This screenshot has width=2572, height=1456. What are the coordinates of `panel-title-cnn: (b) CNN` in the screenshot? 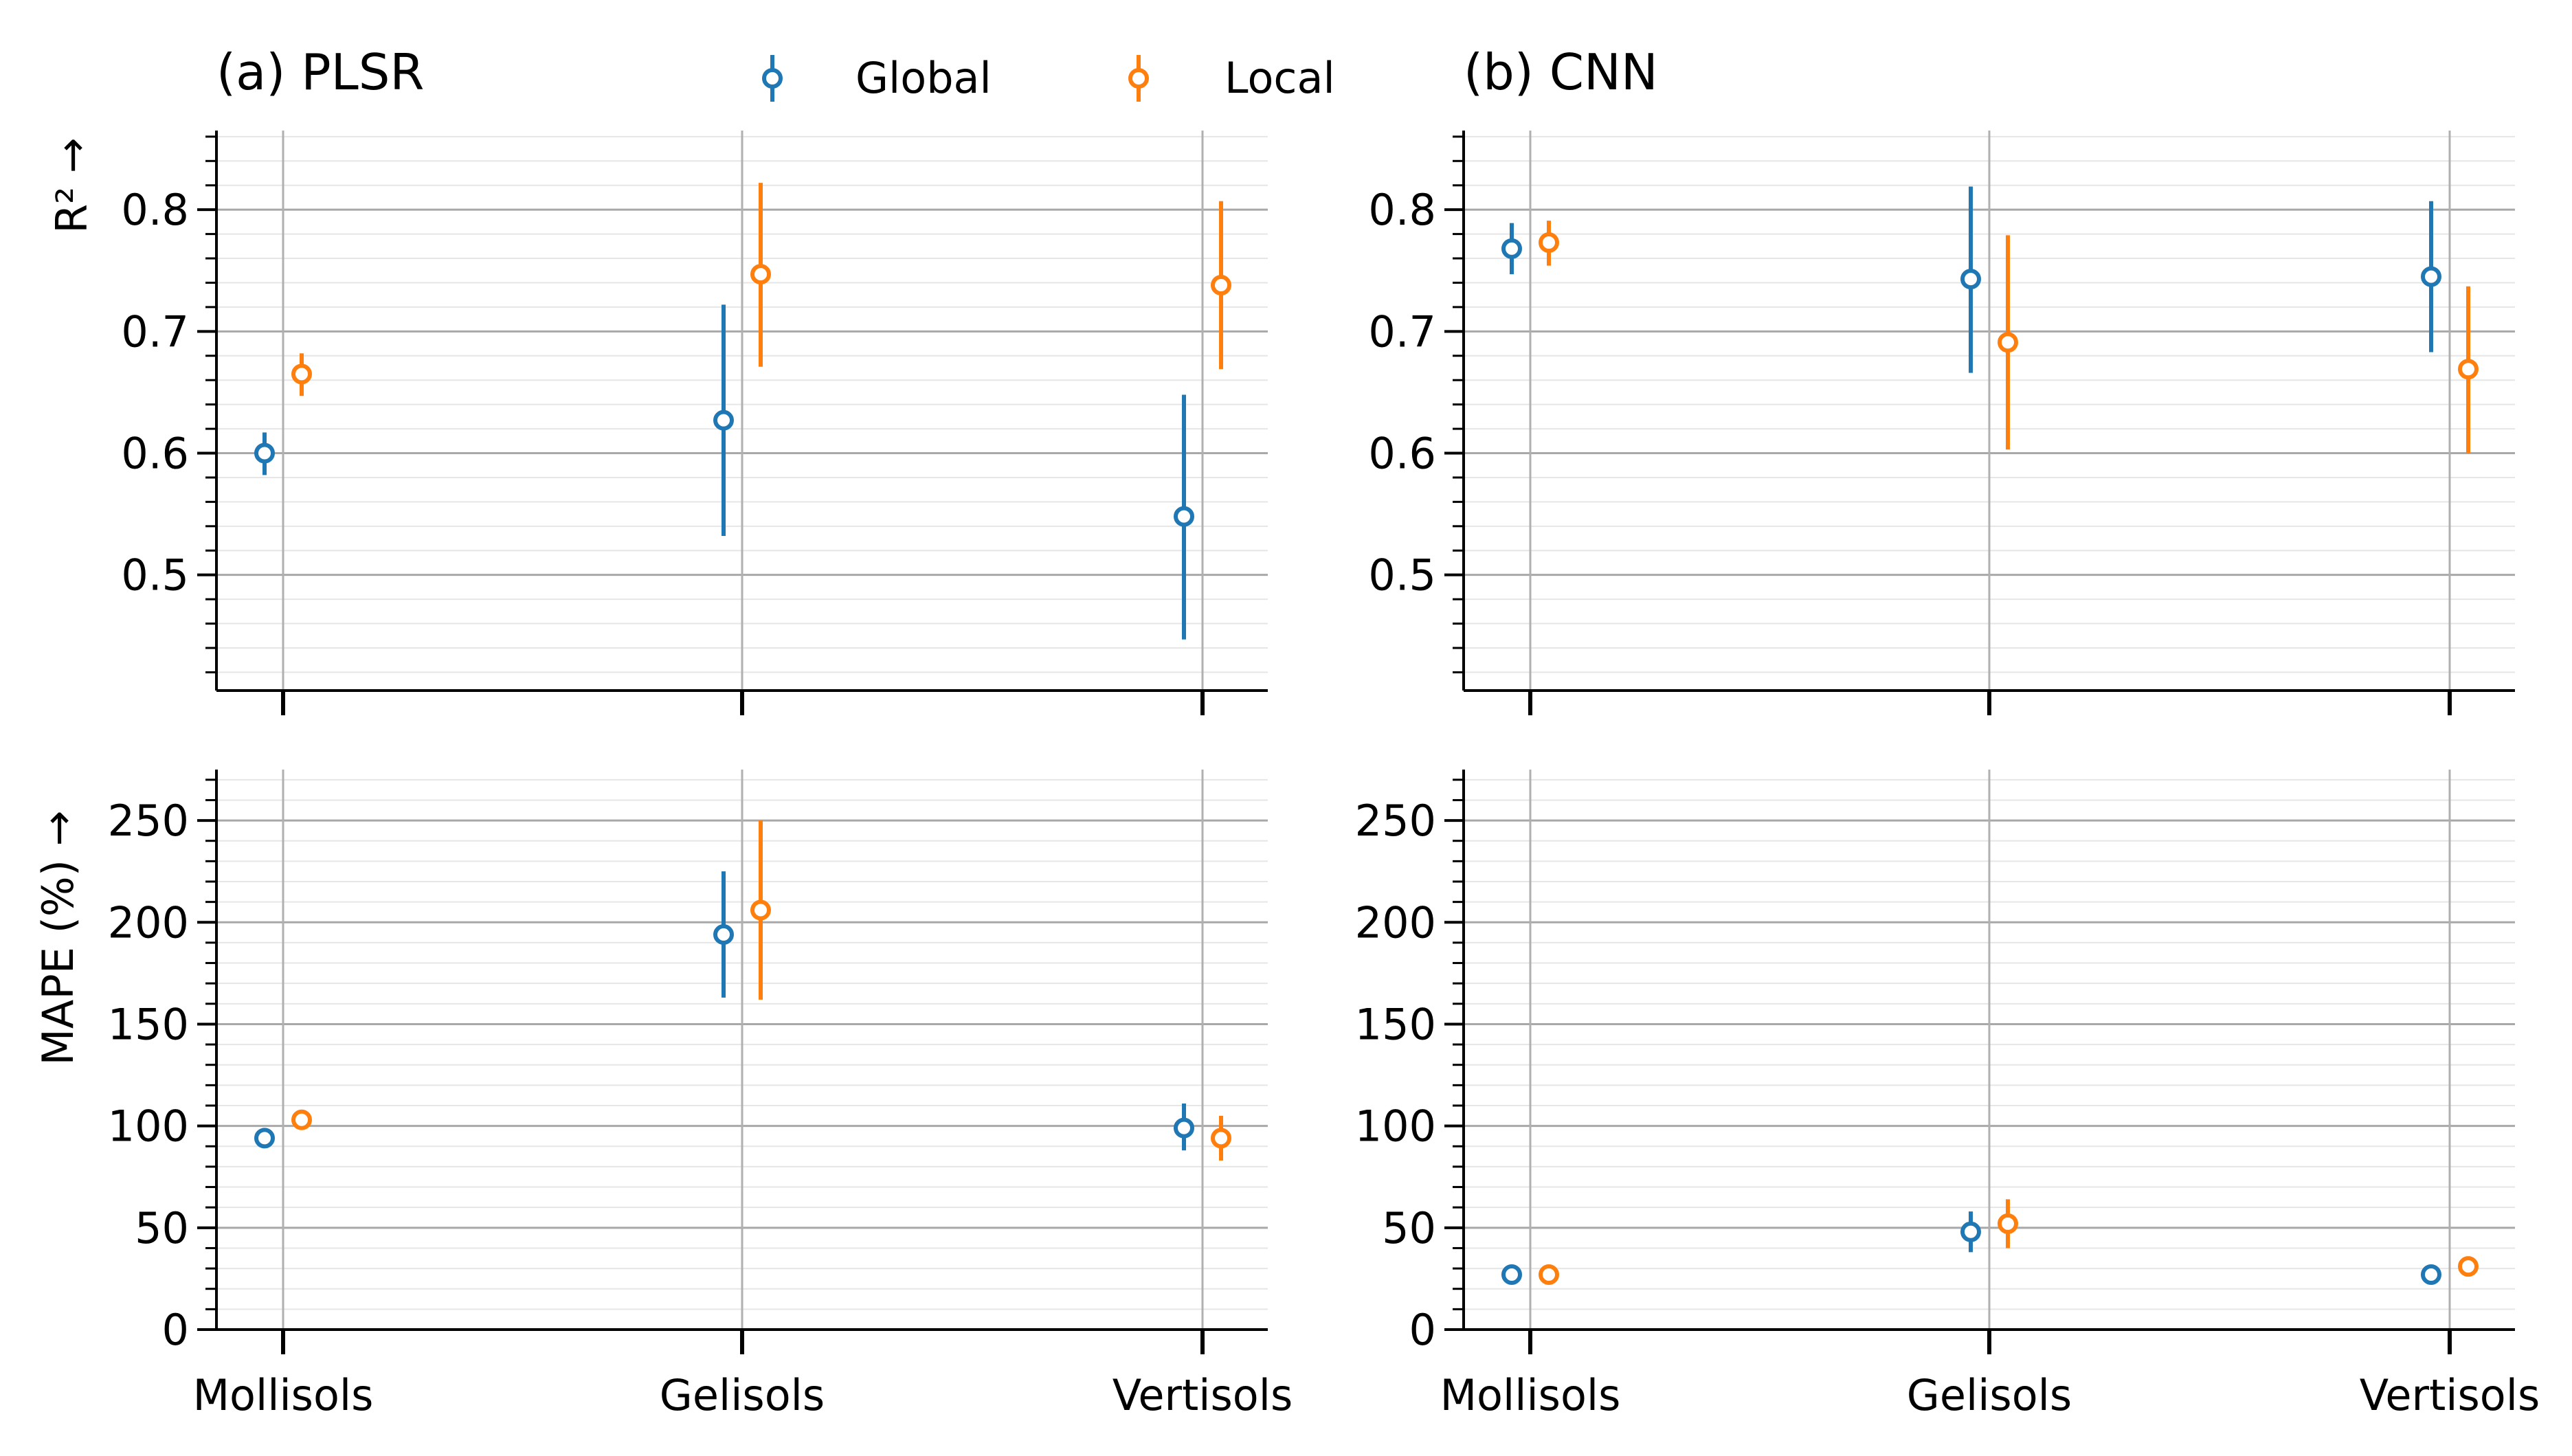 It's located at (1561, 72).